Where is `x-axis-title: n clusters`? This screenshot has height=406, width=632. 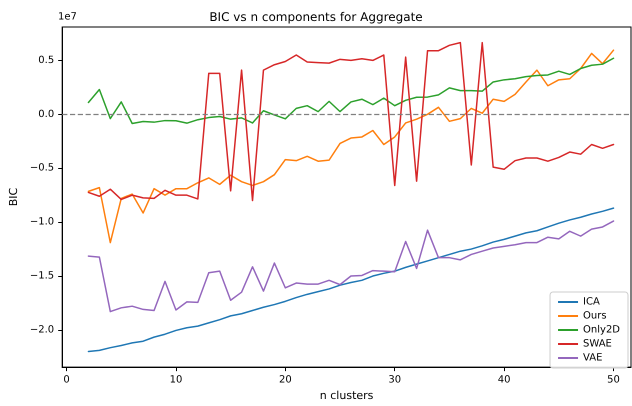
x-axis-title: n clusters is located at coordinates (347, 395).